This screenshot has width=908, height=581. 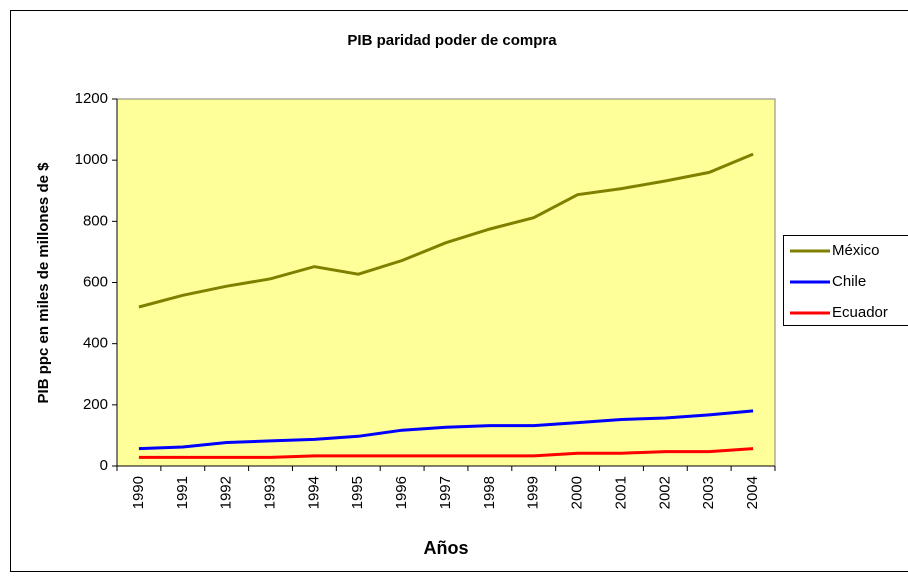 I want to click on y-tick-label: 400, so click(x=95, y=343).